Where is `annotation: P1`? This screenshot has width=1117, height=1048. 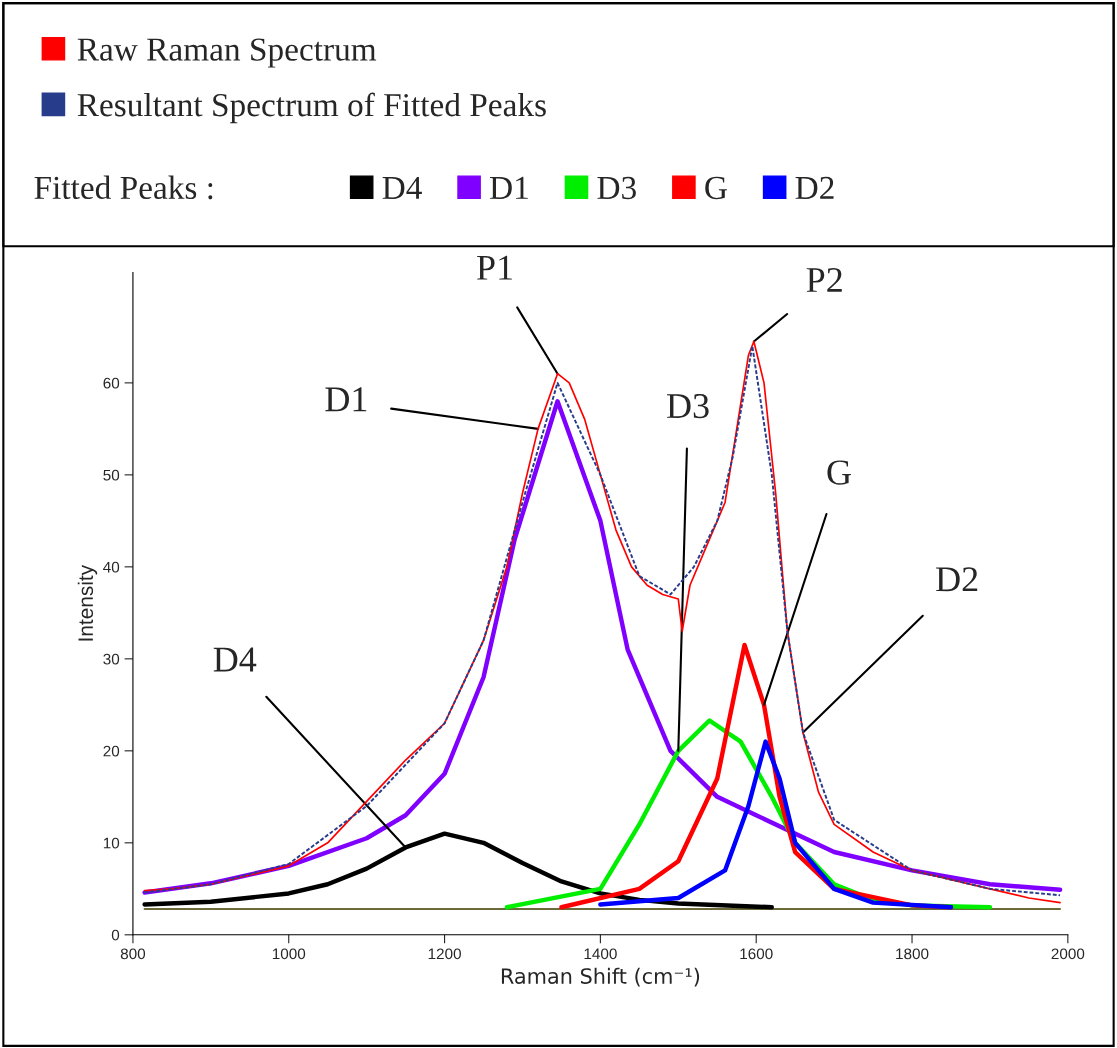 annotation: P1 is located at coordinates (494, 267).